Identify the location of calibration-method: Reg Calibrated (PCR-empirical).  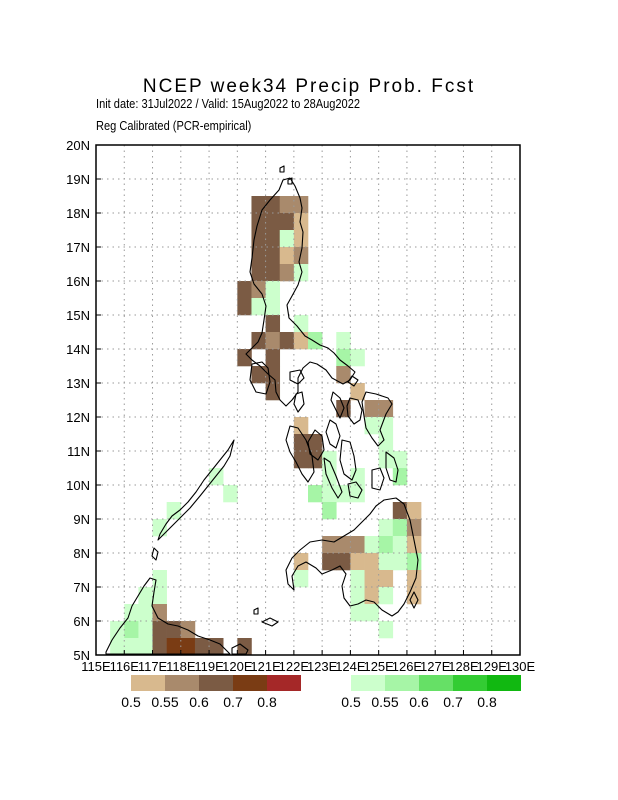
(174, 125).